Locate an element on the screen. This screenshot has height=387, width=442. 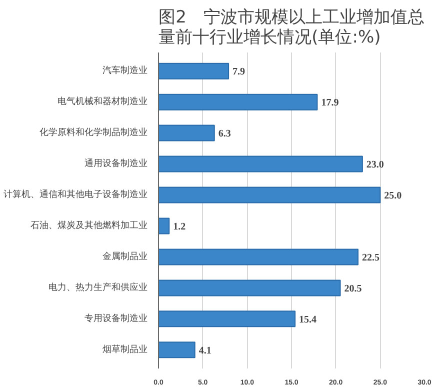
data-label: 17.9 is located at coordinates (330, 103).